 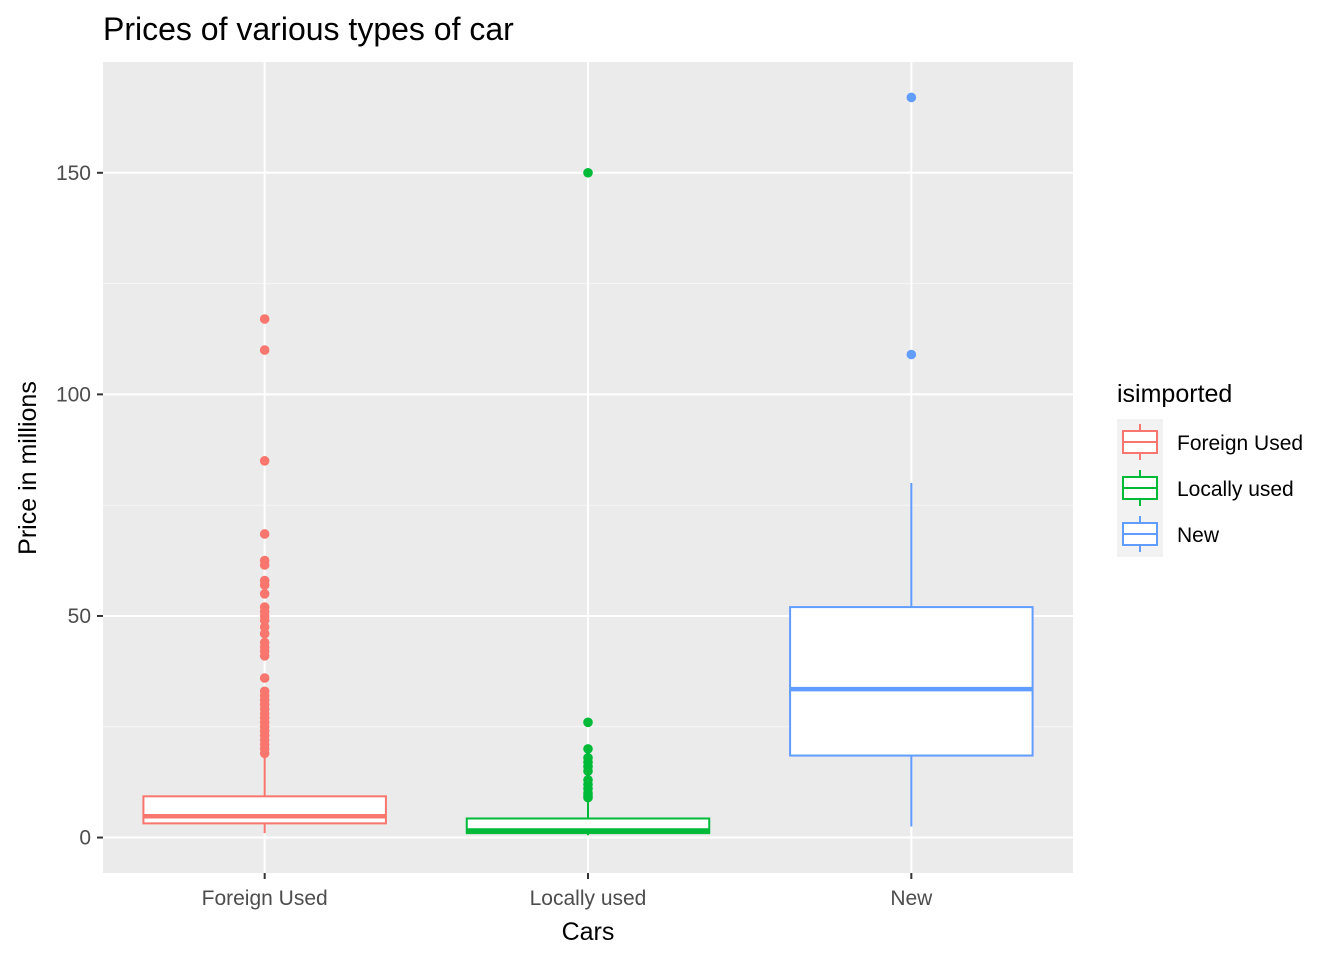 What do you see at coordinates (79, 616) in the screenshot?
I see `y-tick-label: 50` at bounding box center [79, 616].